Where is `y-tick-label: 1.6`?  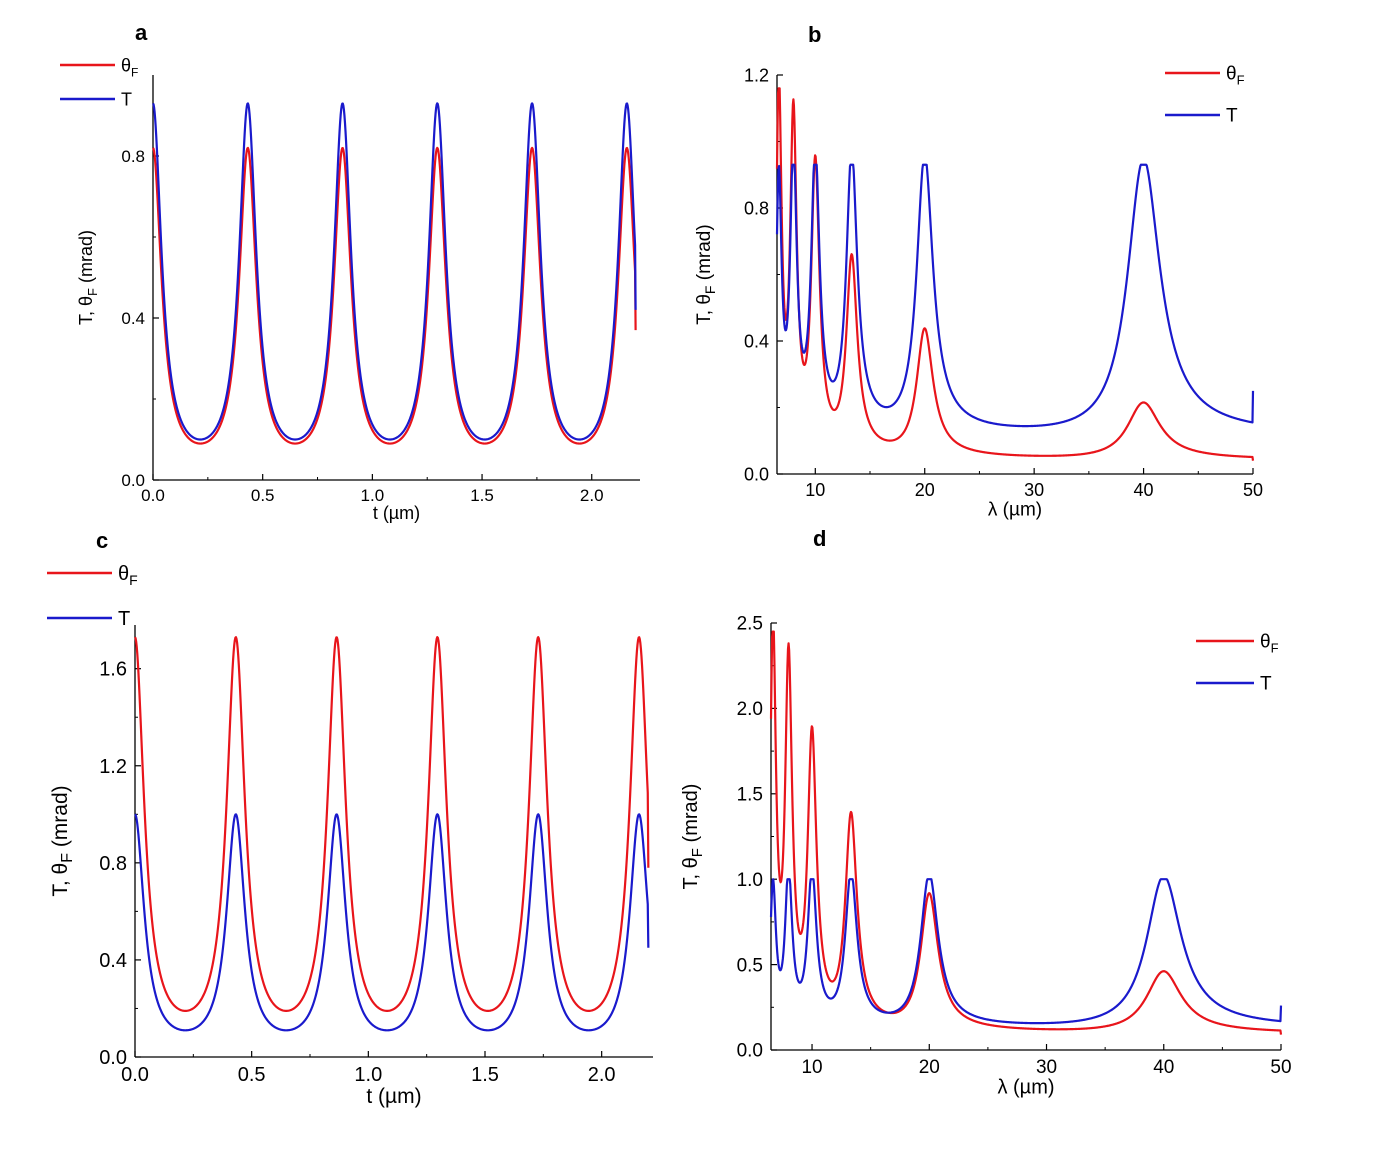
y-tick-label: 1.6 is located at coordinates (113, 670).